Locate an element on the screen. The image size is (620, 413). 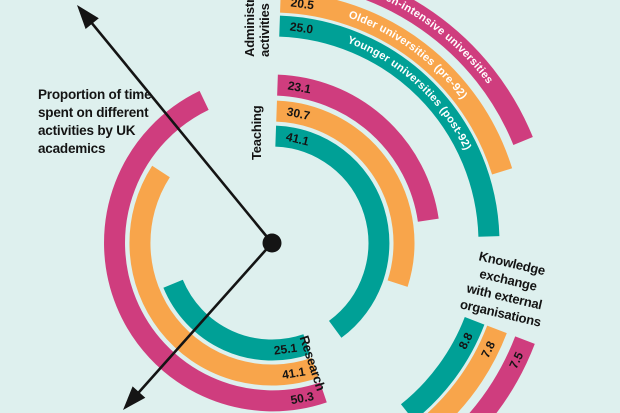
center-dot is located at coordinates (272, 243).